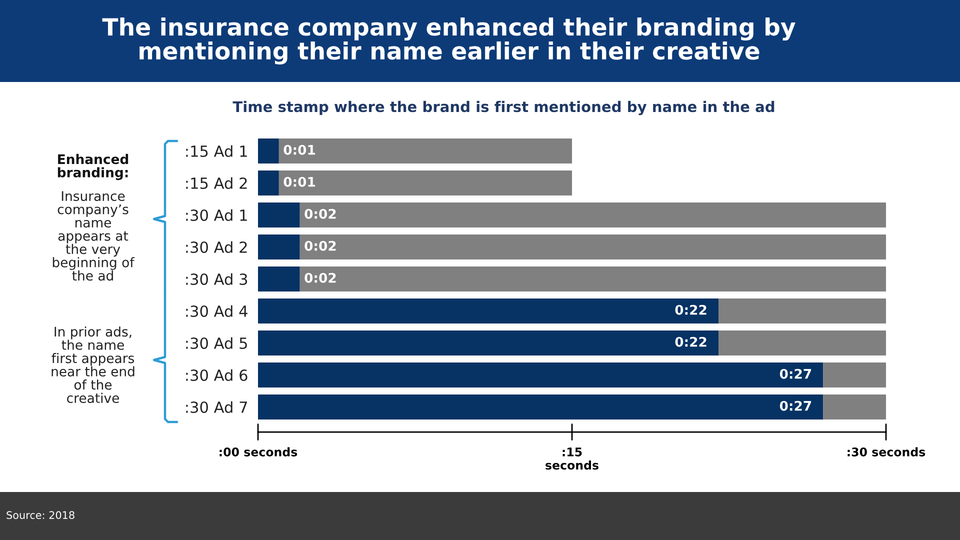 This screenshot has width=960, height=540. What do you see at coordinates (216, 343) in the screenshot?
I see `y-tick-label: :30 Ad 5` at bounding box center [216, 343].